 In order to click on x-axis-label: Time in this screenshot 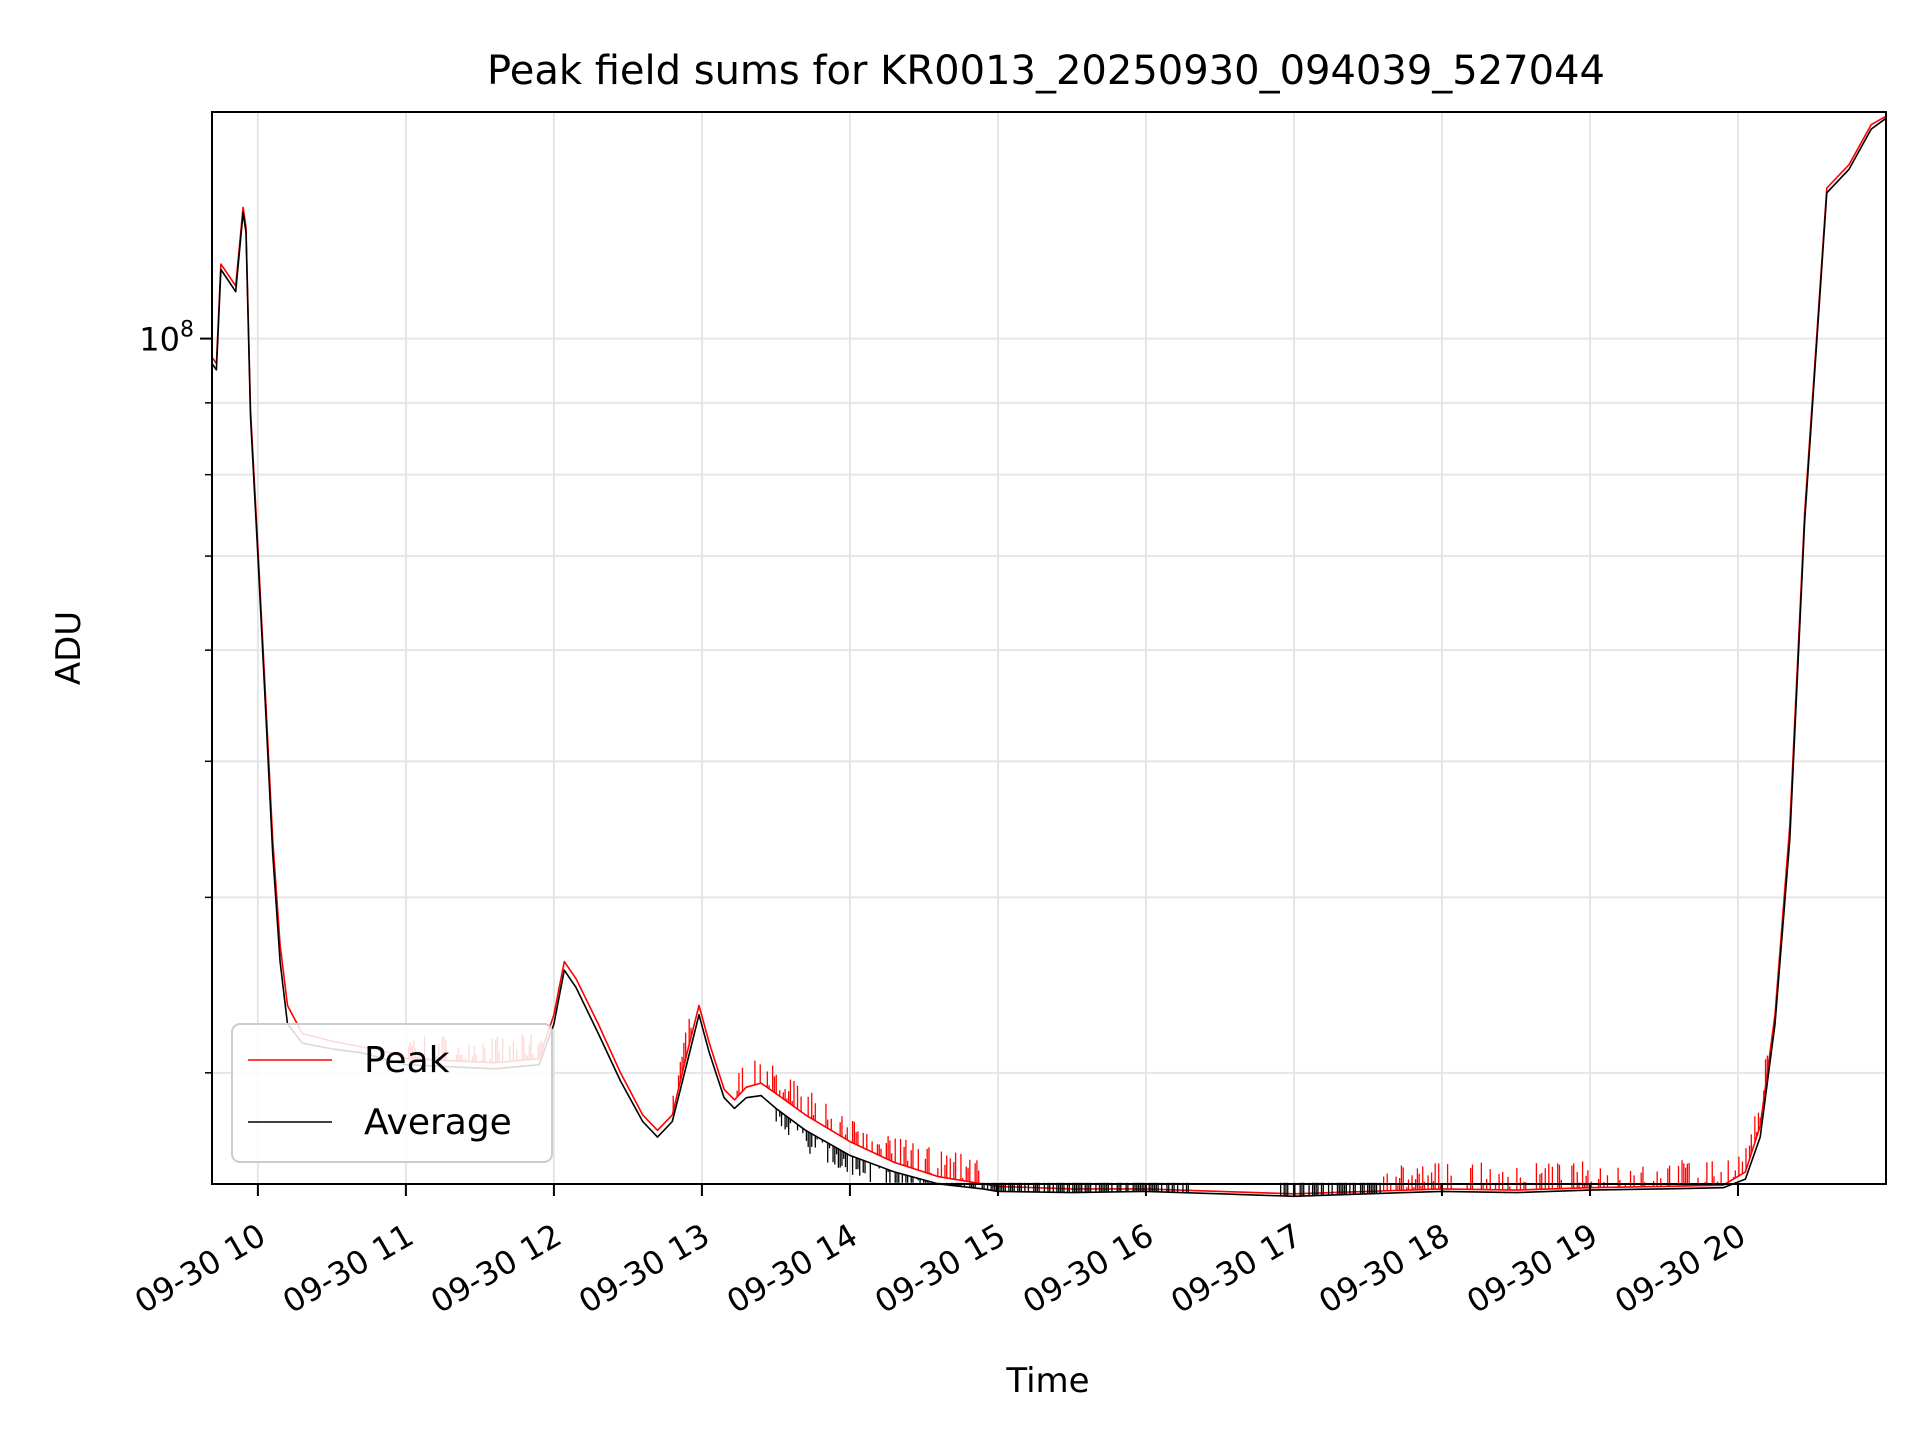, I will do `click(1047, 1381)`.